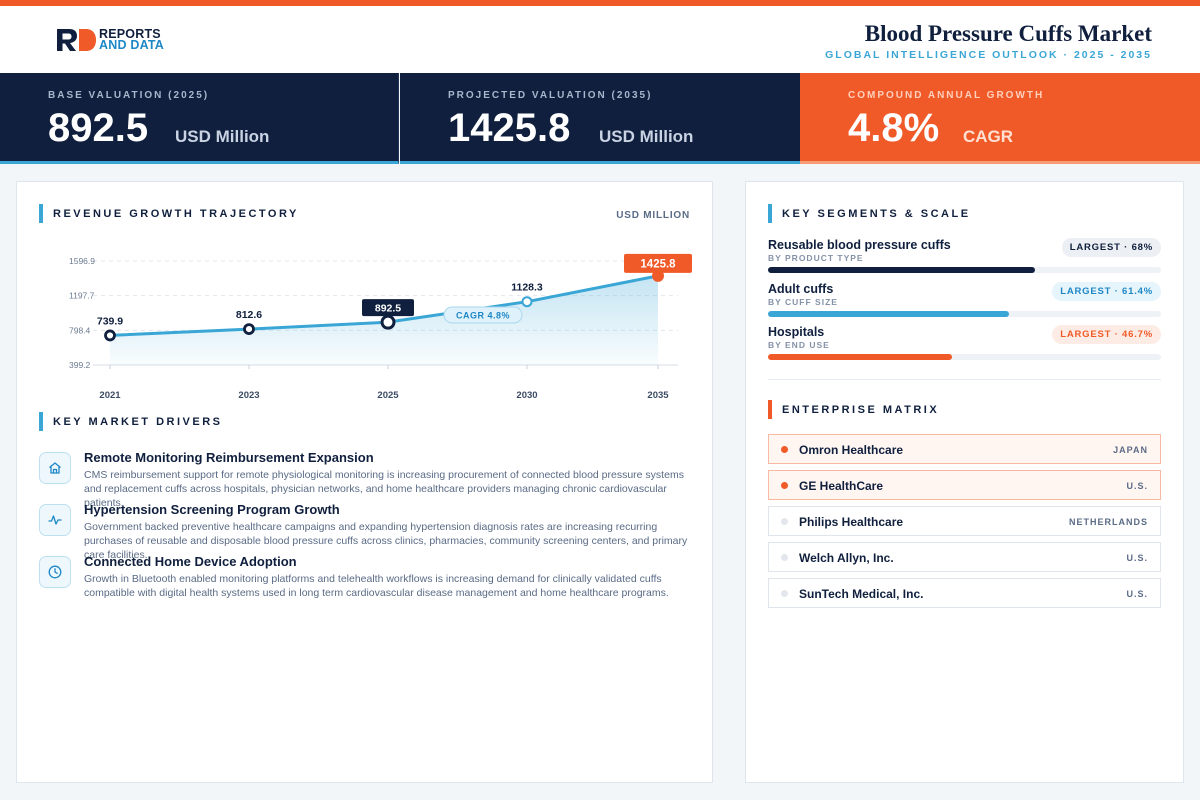  I want to click on chart-unit-label: USD MILLION, so click(653, 215).